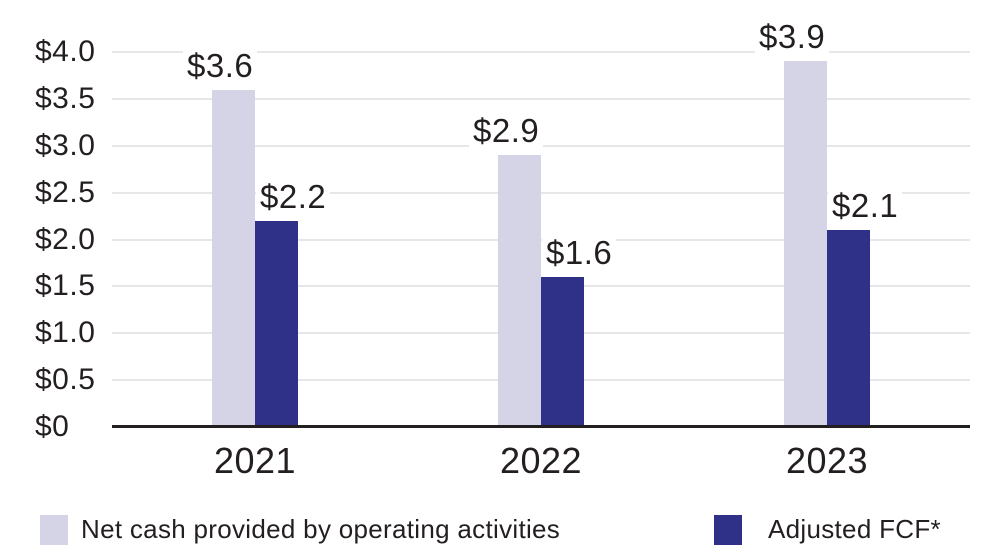 The image size is (1001, 559). Describe the element at coordinates (255, 460) in the screenshot. I see `x-axis-tick-label: 2021` at that location.